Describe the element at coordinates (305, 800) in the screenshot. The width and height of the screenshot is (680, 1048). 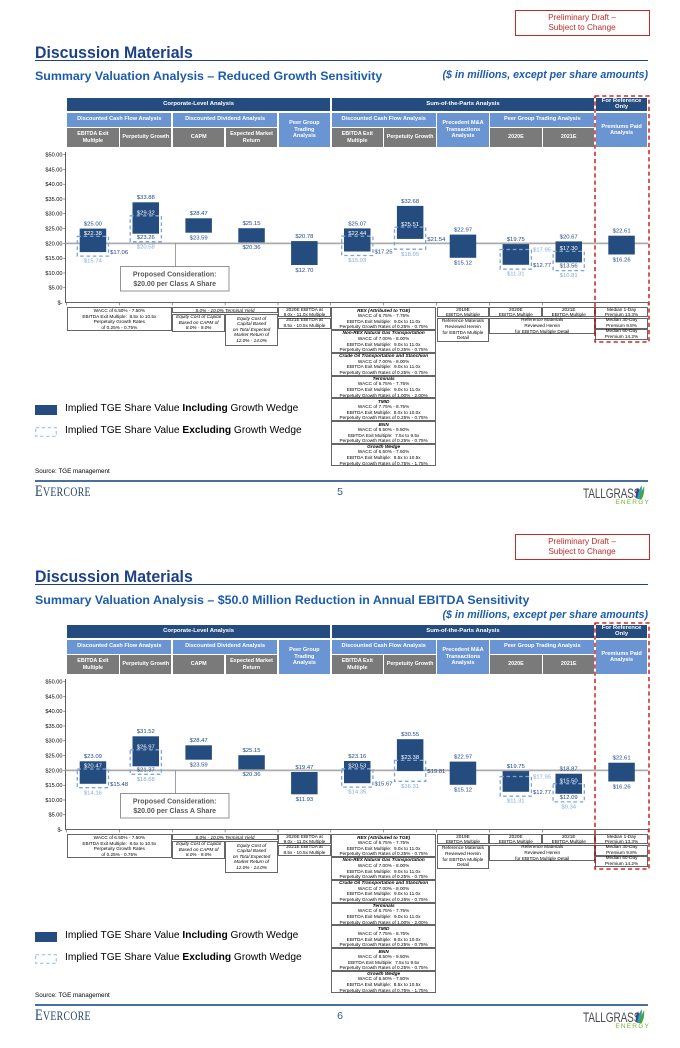
I see `svg-text: $11.93` at that location.